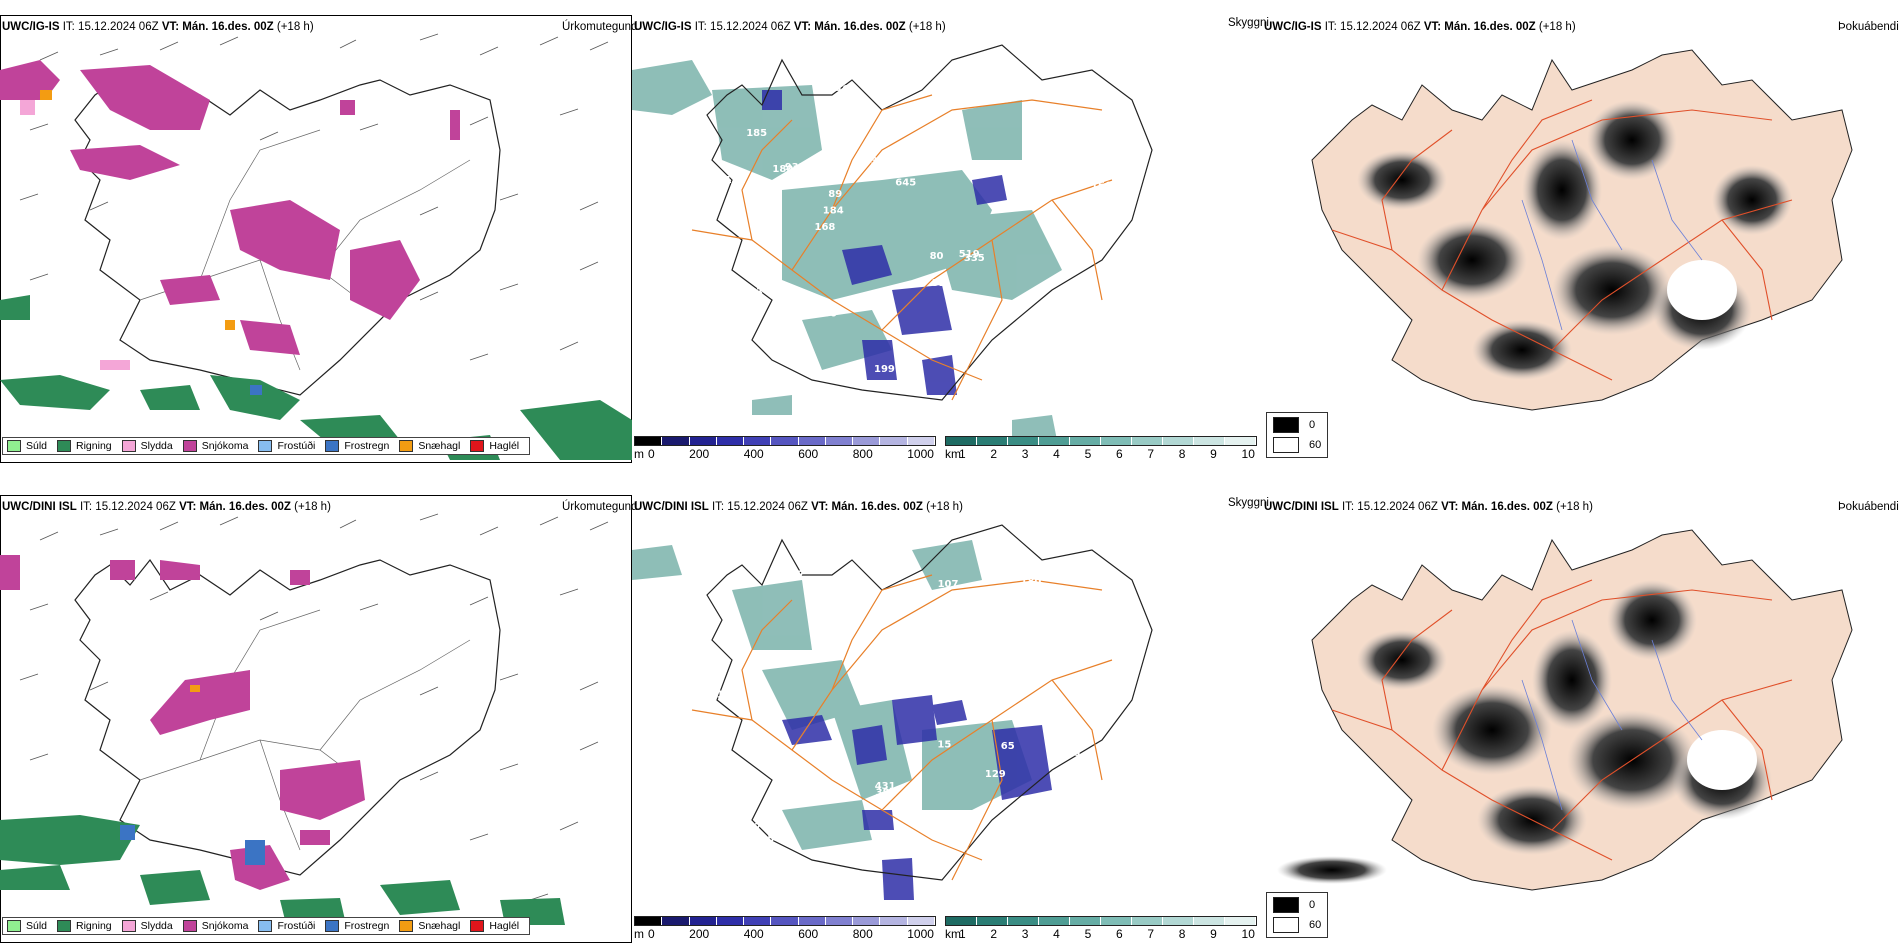 The width and height of the screenshot is (1900, 950). What do you see at coordinates (195, 688) in the screenshot?
I see `snaehagl-areas` at bounding box center [195, 688].